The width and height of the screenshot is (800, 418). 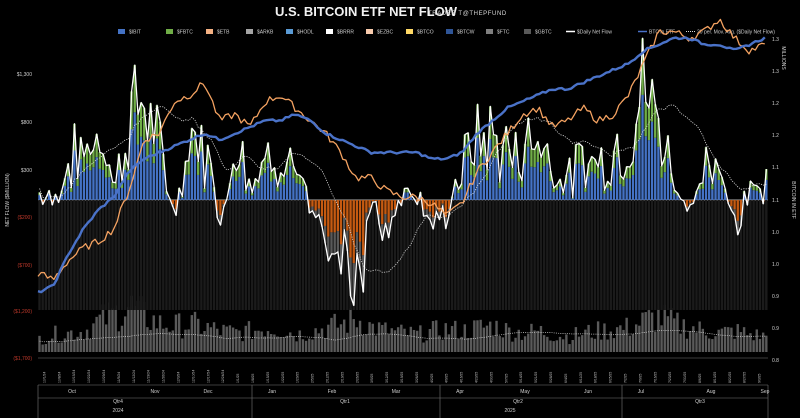 What do you see at coordinates (104, 376) in the screenshot?
I see `x-date-label: 10/29/24` at bounding box center [104, 376].